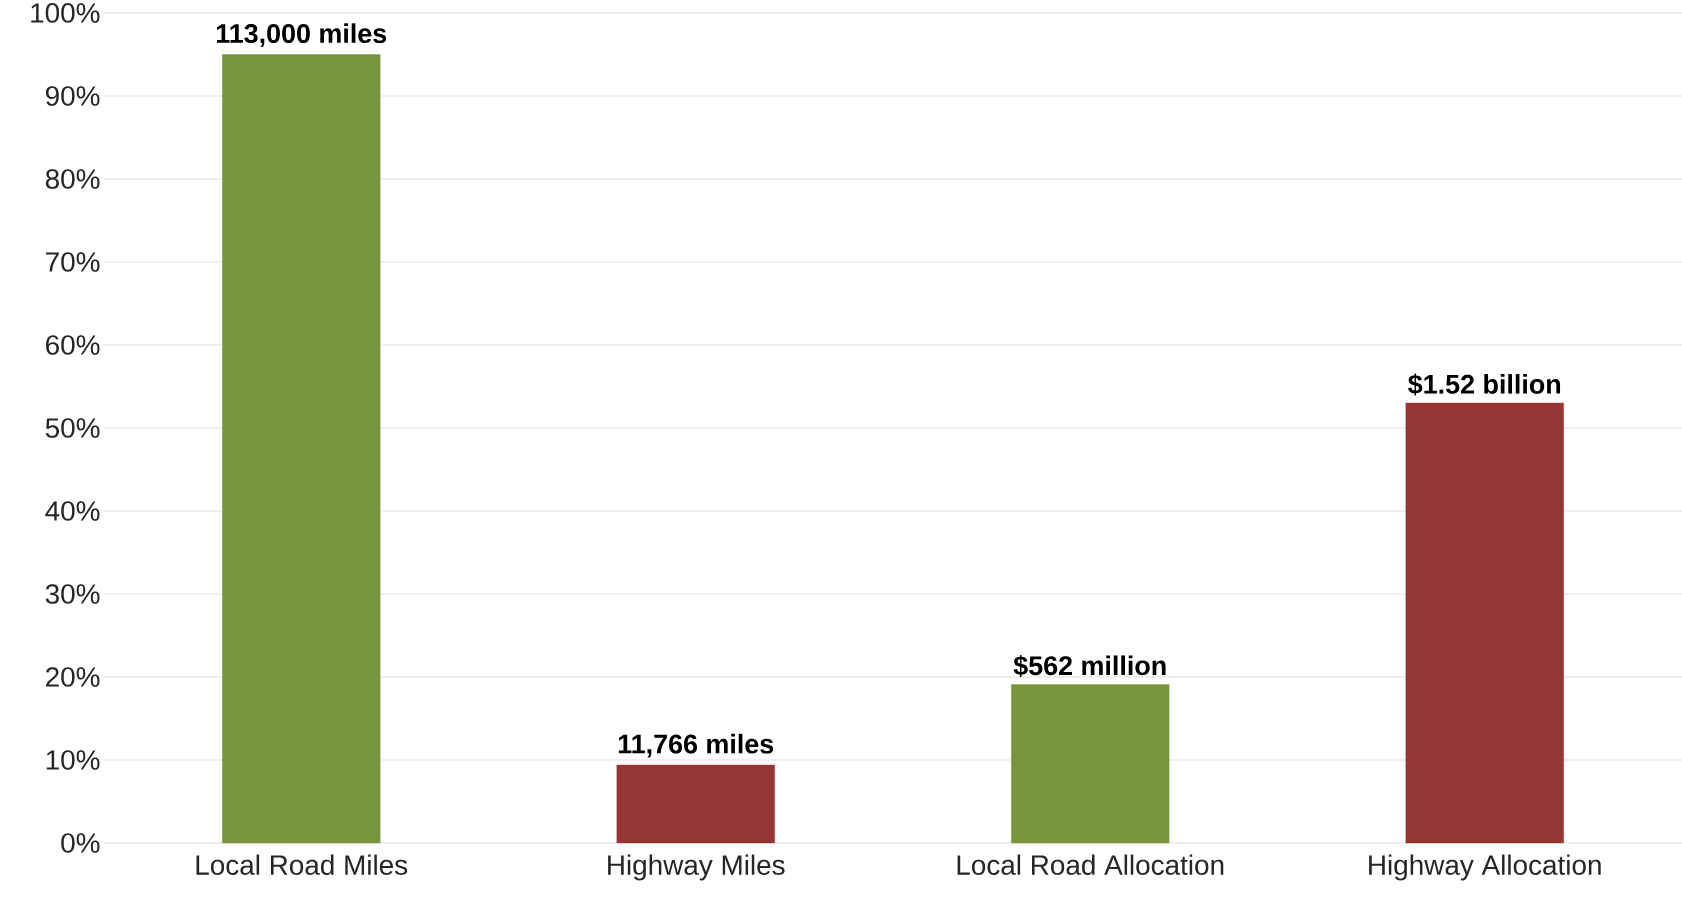 The image size is (1682, 911). Describe the element at coordinates (73, 677) in the screenshot. I see `y-tick-label: 20%` at that location.